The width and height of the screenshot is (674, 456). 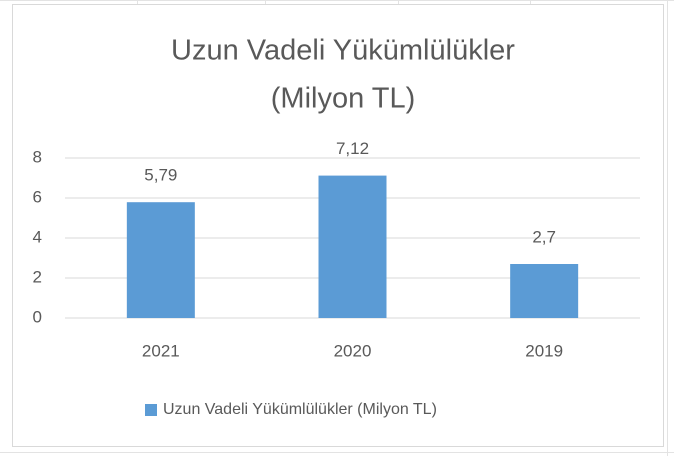 What do you see at coordinates (151, 410) in the screenshot?
I see `legend-swatch` at bounding box center [151, 410].